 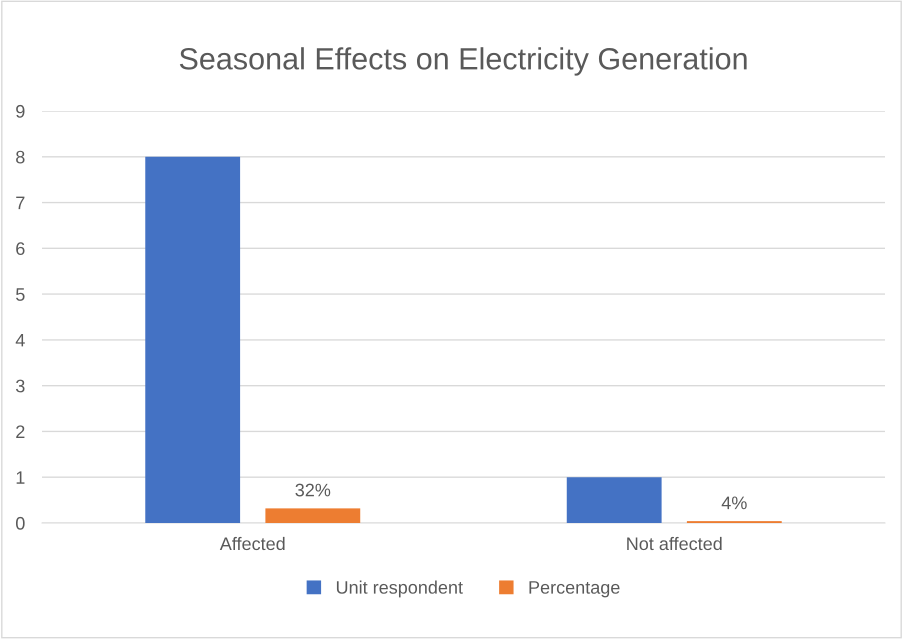 I want to click on y-tick-label: 5, so click(x=20, y=294).